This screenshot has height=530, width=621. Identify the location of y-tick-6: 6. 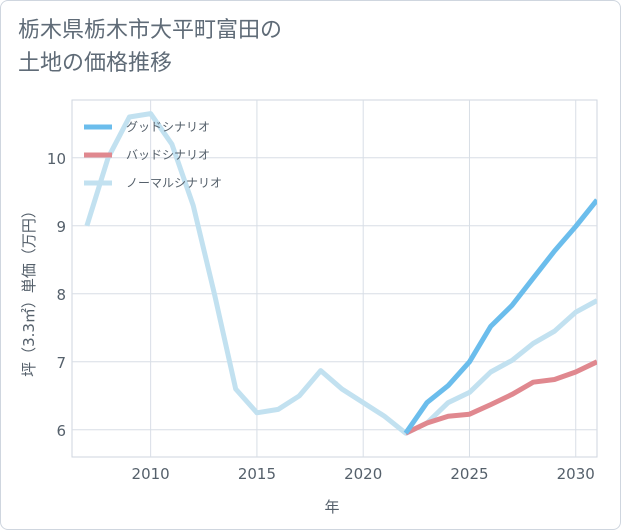
(61, 431).